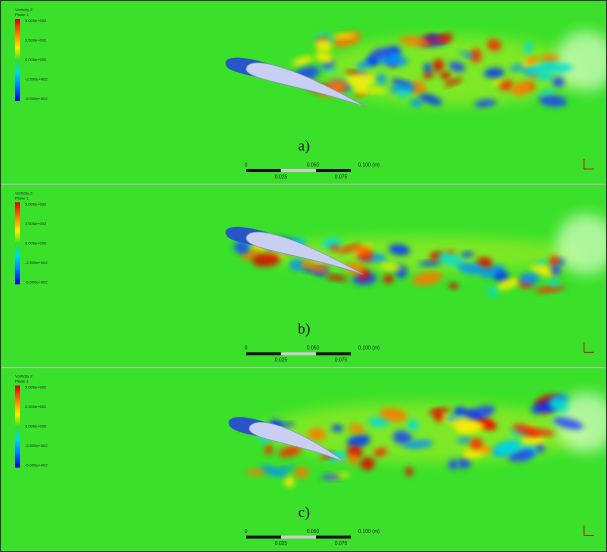 Image resolution: width=607 pixels, height=552 pixels. Describe the element at coordinates (306, 85) in the screenshot. I see `airfoil` at that location.